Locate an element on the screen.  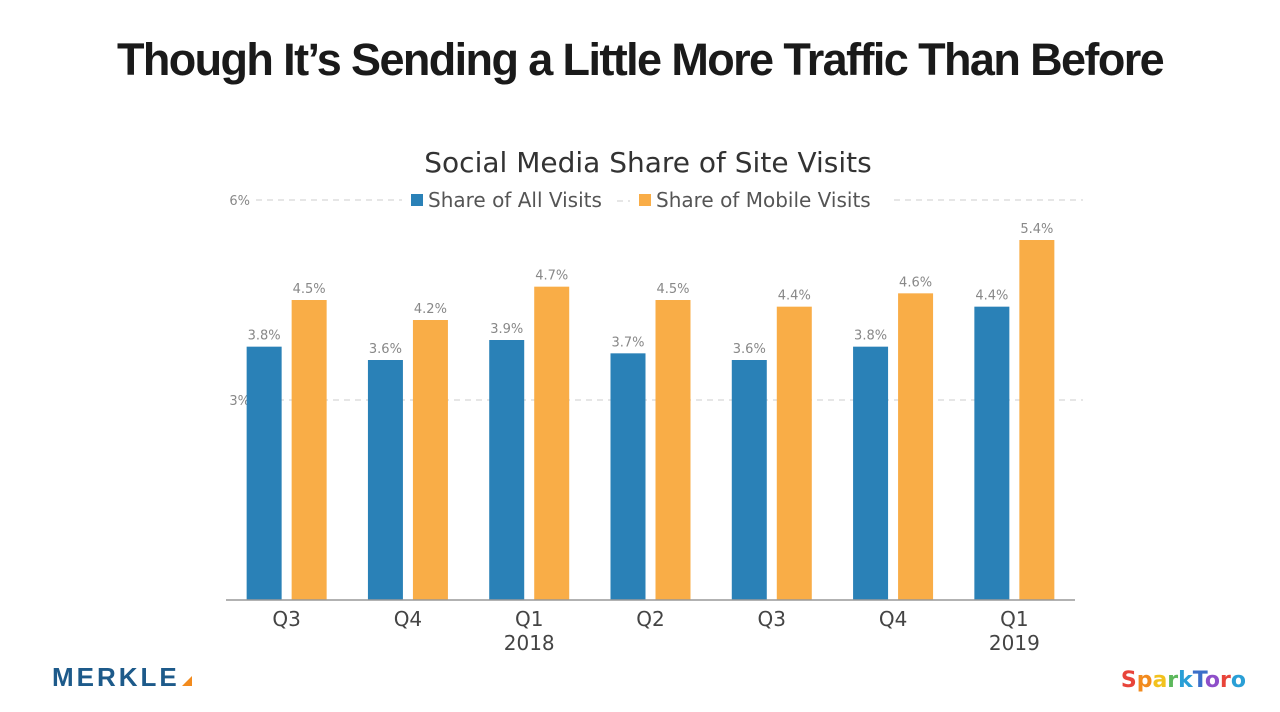
data-label: 5.4% is located at coordinates (1036, 229).